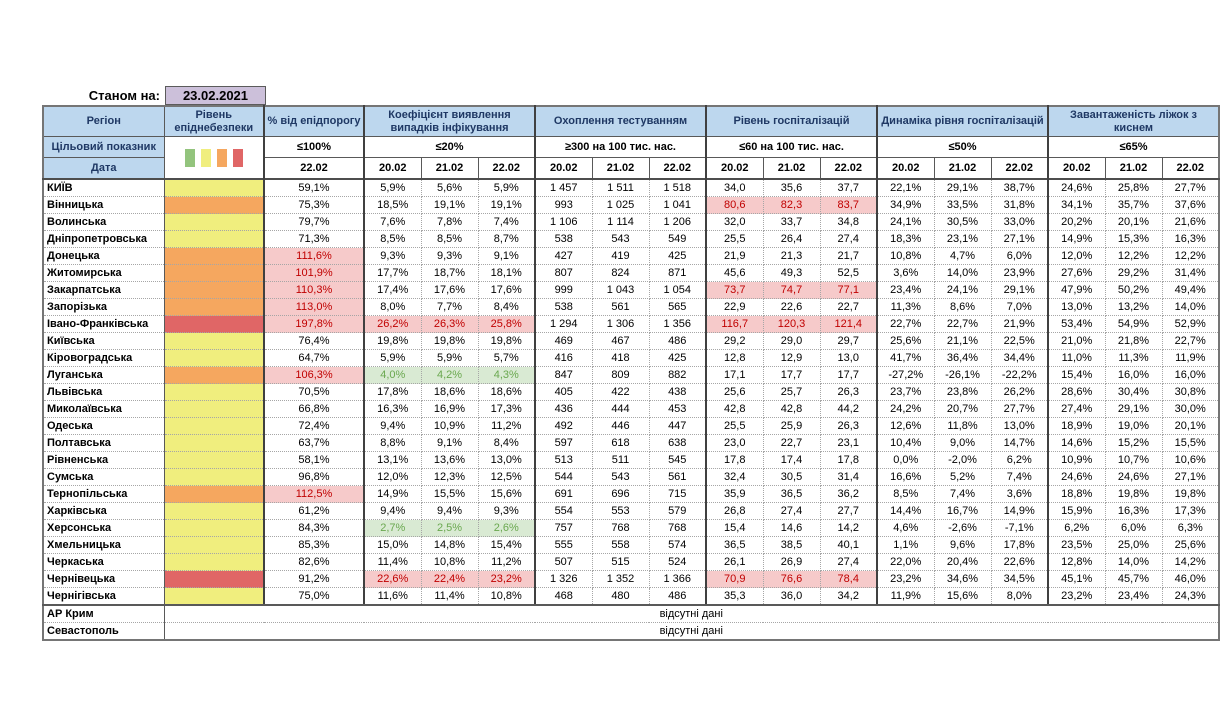 The image size is (1221, 710). I want to click on value-cell: 54,9%, so click(1134, 324).